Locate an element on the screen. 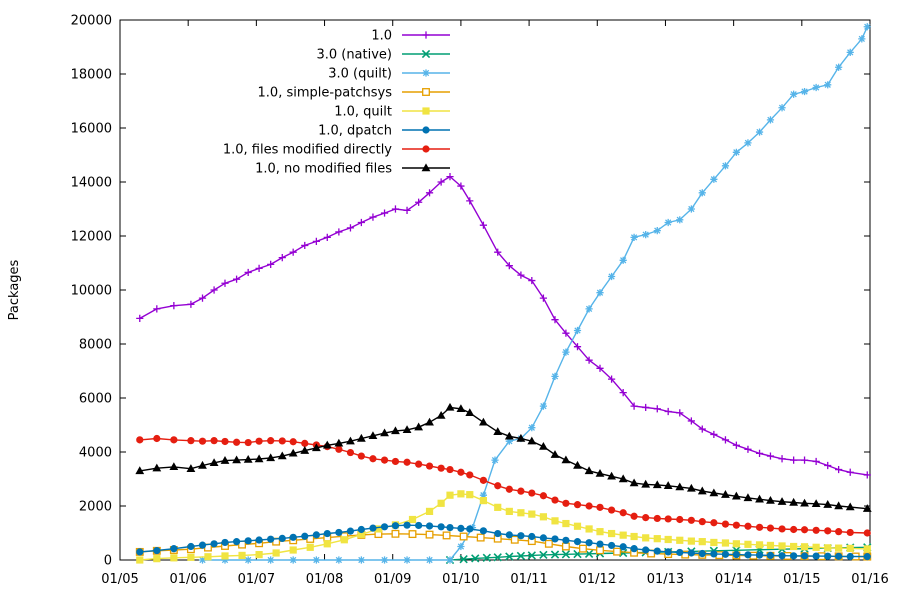 The image size is (900, 600). x-tick-label: 01/08 is located at coordinates (324, 579).